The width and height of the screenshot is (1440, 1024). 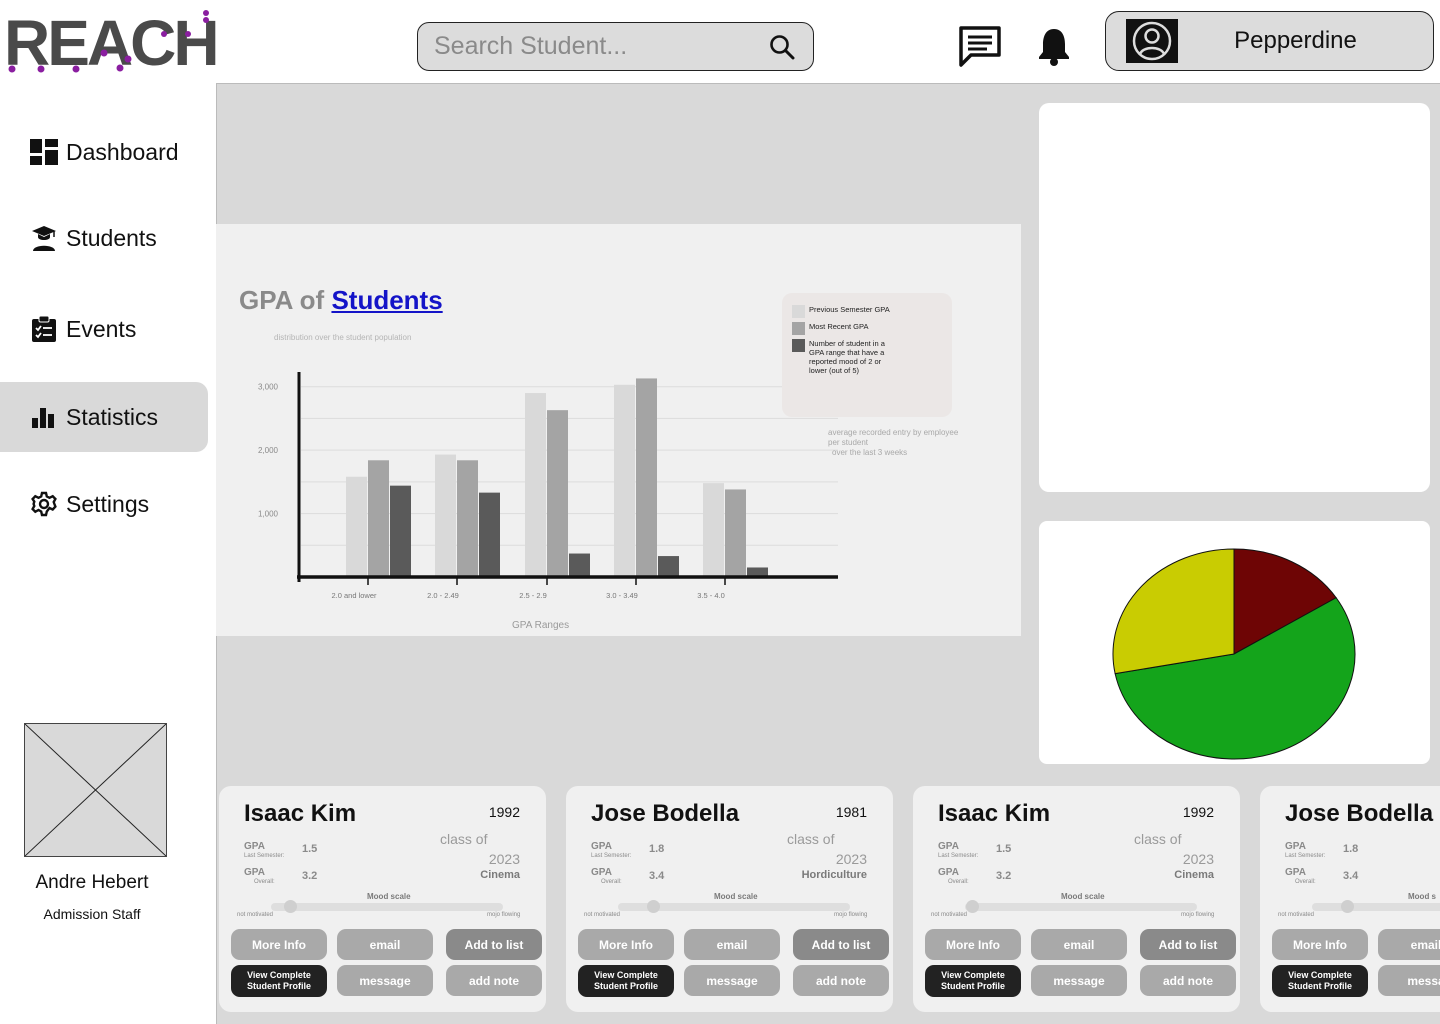 I want to click on sidebar-item-label: Students, so click(x=111, y=237).